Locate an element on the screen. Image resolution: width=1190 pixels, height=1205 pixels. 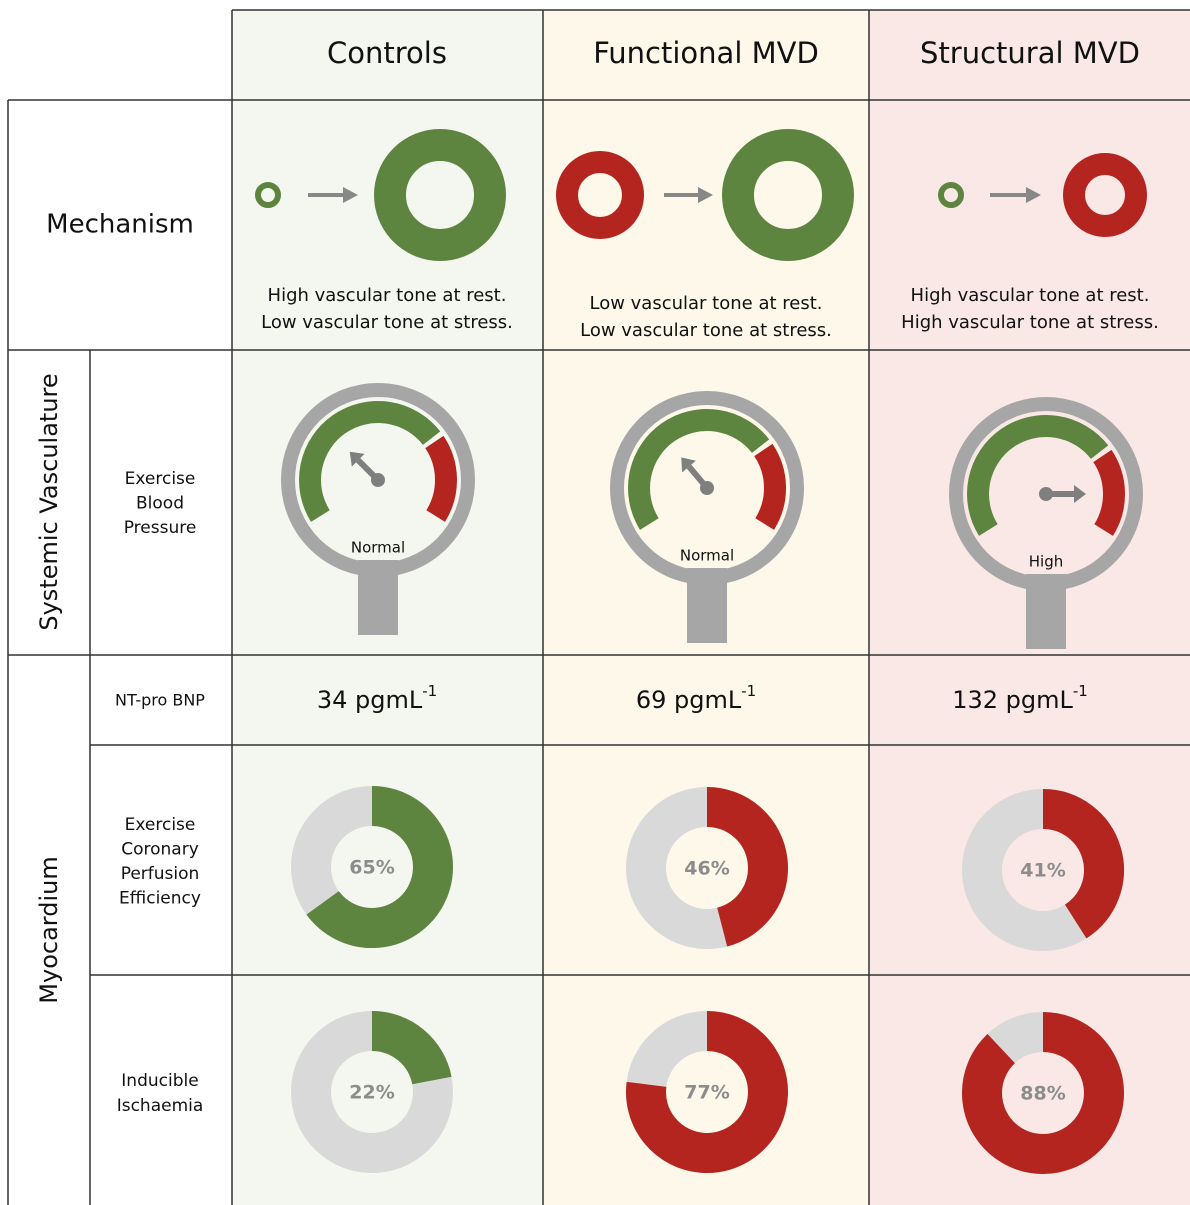
row-label: Coronary is located at coordinates (160, 850).